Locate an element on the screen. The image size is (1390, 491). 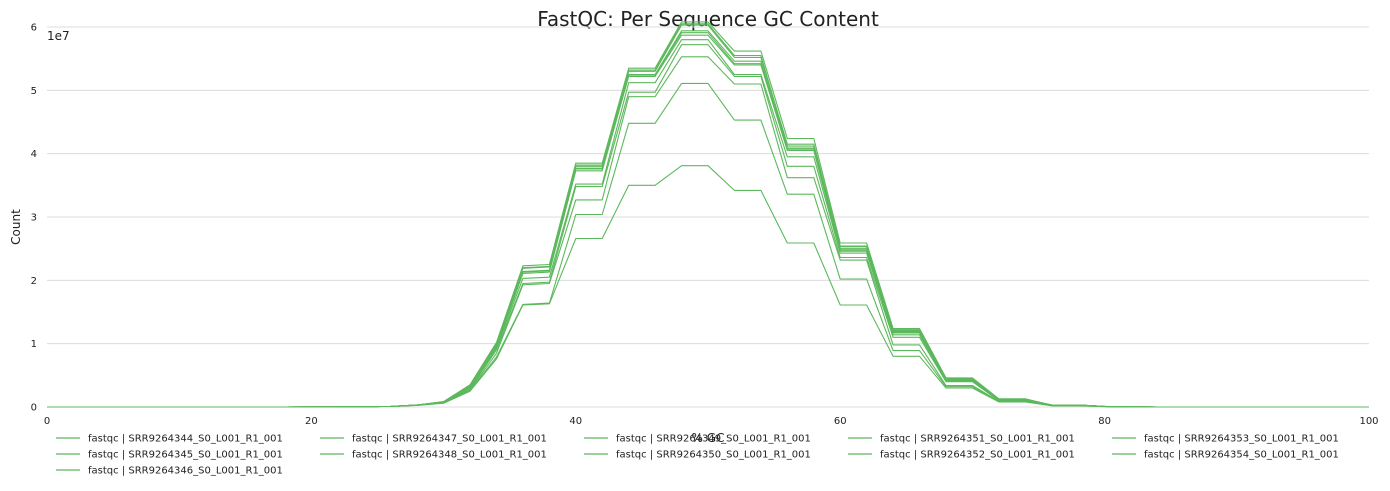
y-axis-label: Count is located at coordinates (16, 227).